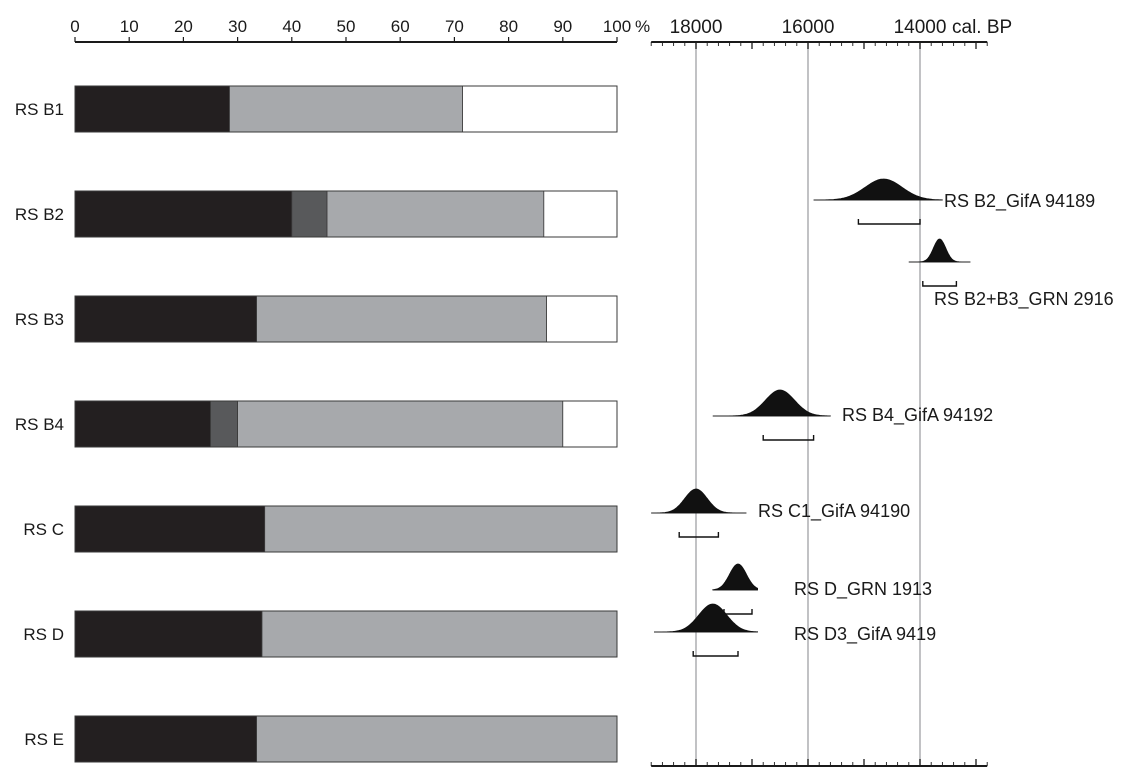 Image resolution: width=1141 pixels, height=771 pixels. Describe the element at coordinates (865, 634) in the screenshot. I see `date-sample-label: RS D3_GifA 9419` at that location.